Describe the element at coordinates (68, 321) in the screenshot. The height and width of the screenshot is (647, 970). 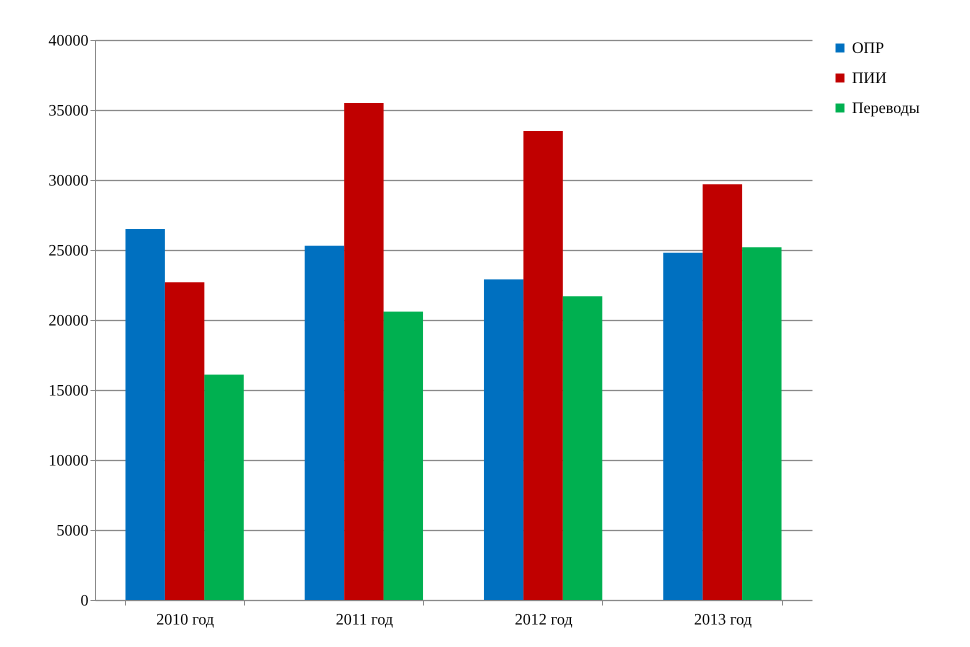
I see `y-tick-label: 20000` at that location.